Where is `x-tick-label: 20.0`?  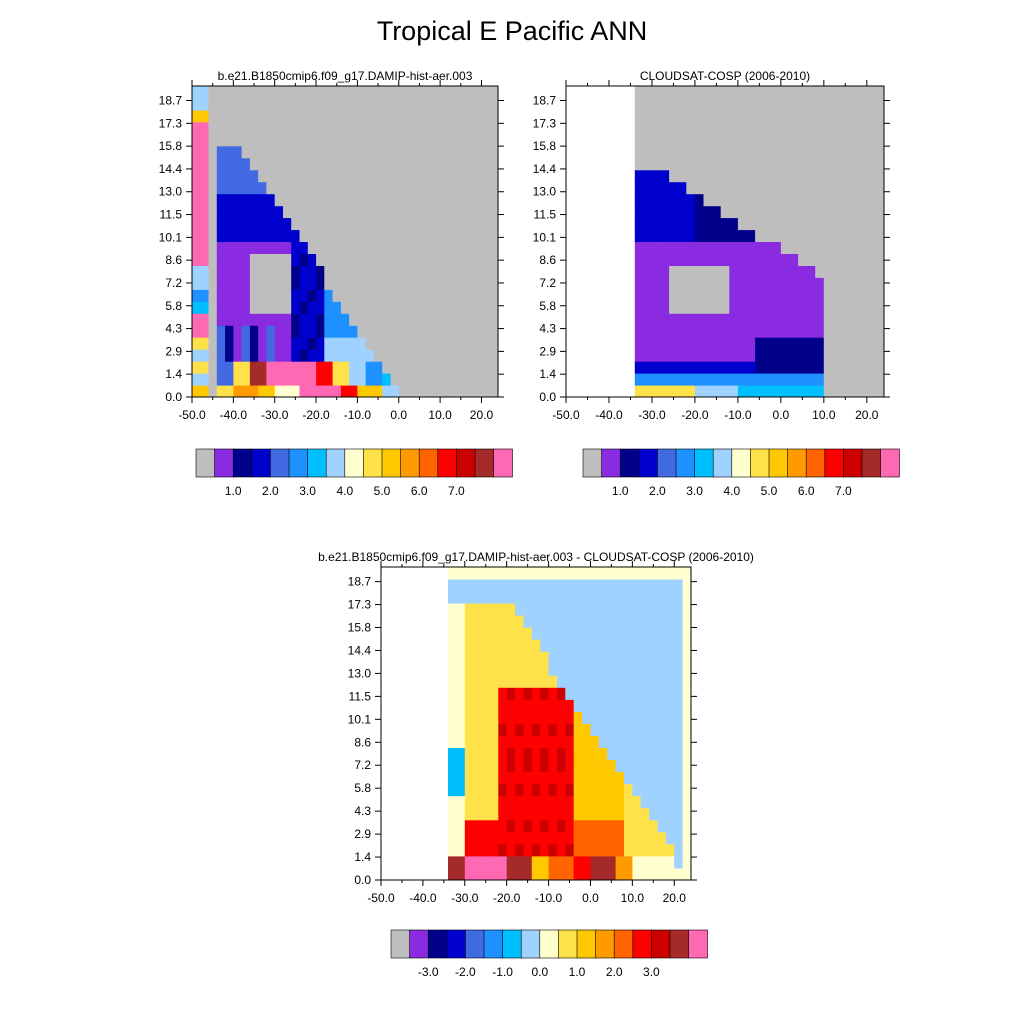 x-tick-label: 20.0 is located at coordinates (867, 415).